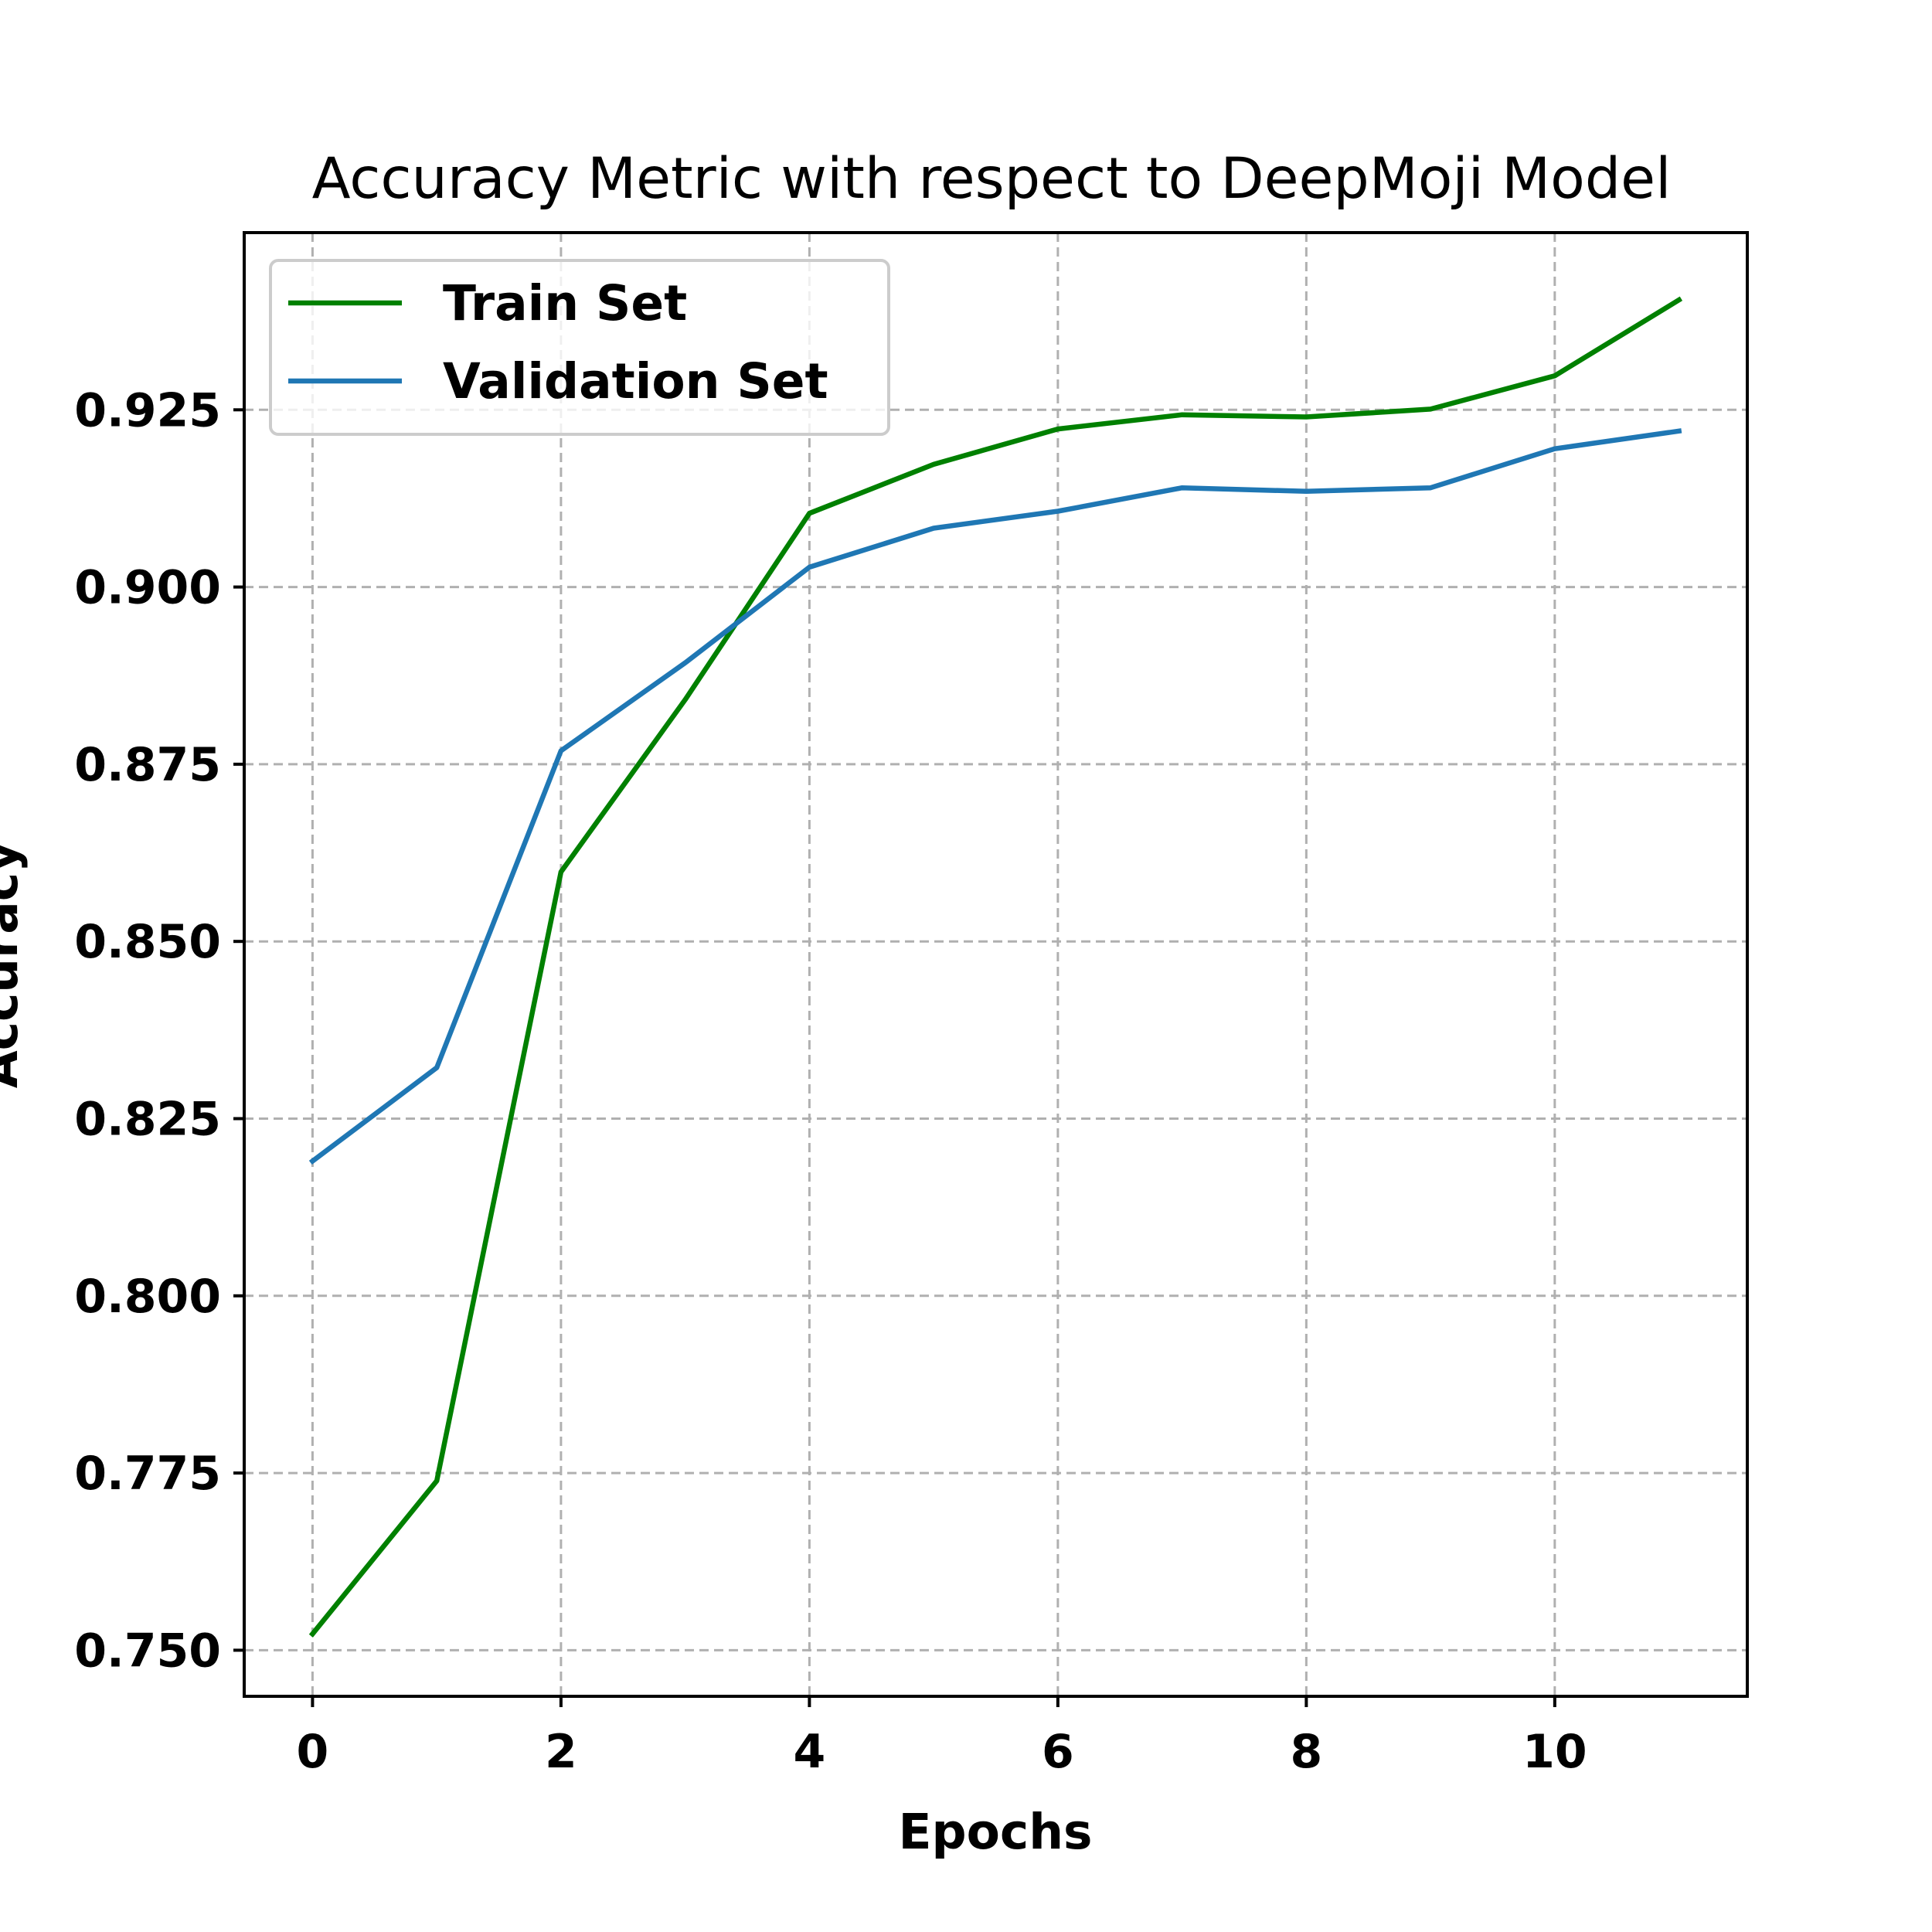  Describe the element at coordinates (147, 1297) in the screenshot. I see `y-tick-label: 0.800` at that location.